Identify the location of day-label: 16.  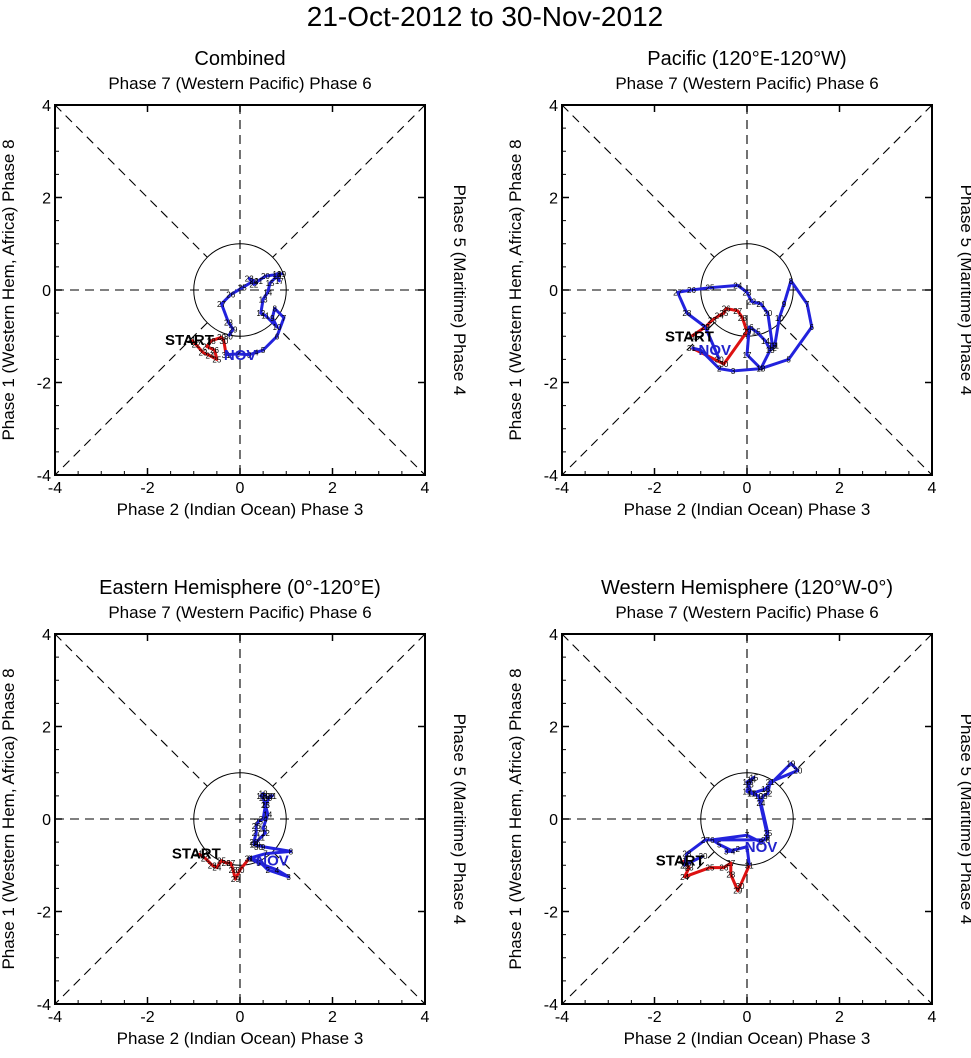
(277, 276).